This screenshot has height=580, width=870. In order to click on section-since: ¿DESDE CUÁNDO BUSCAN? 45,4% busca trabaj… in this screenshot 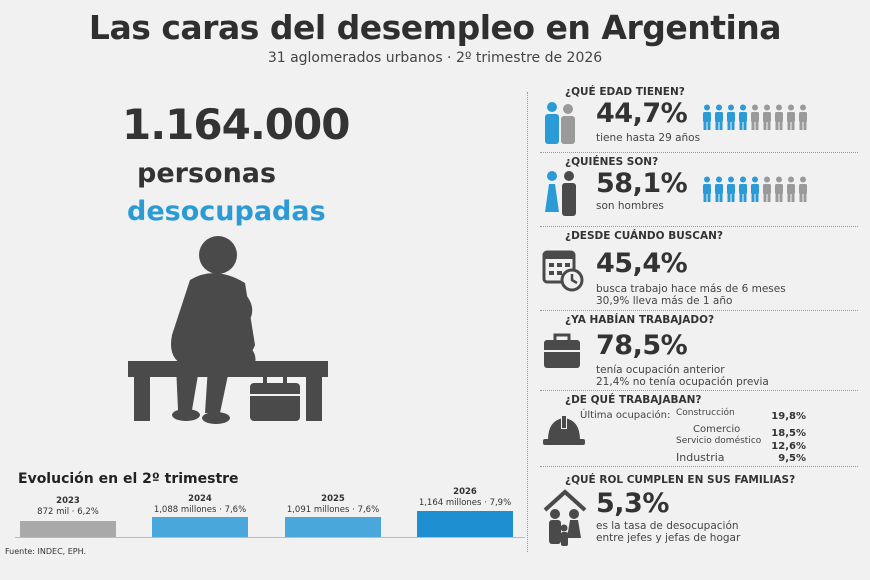, I will do `click(699, 270)`.